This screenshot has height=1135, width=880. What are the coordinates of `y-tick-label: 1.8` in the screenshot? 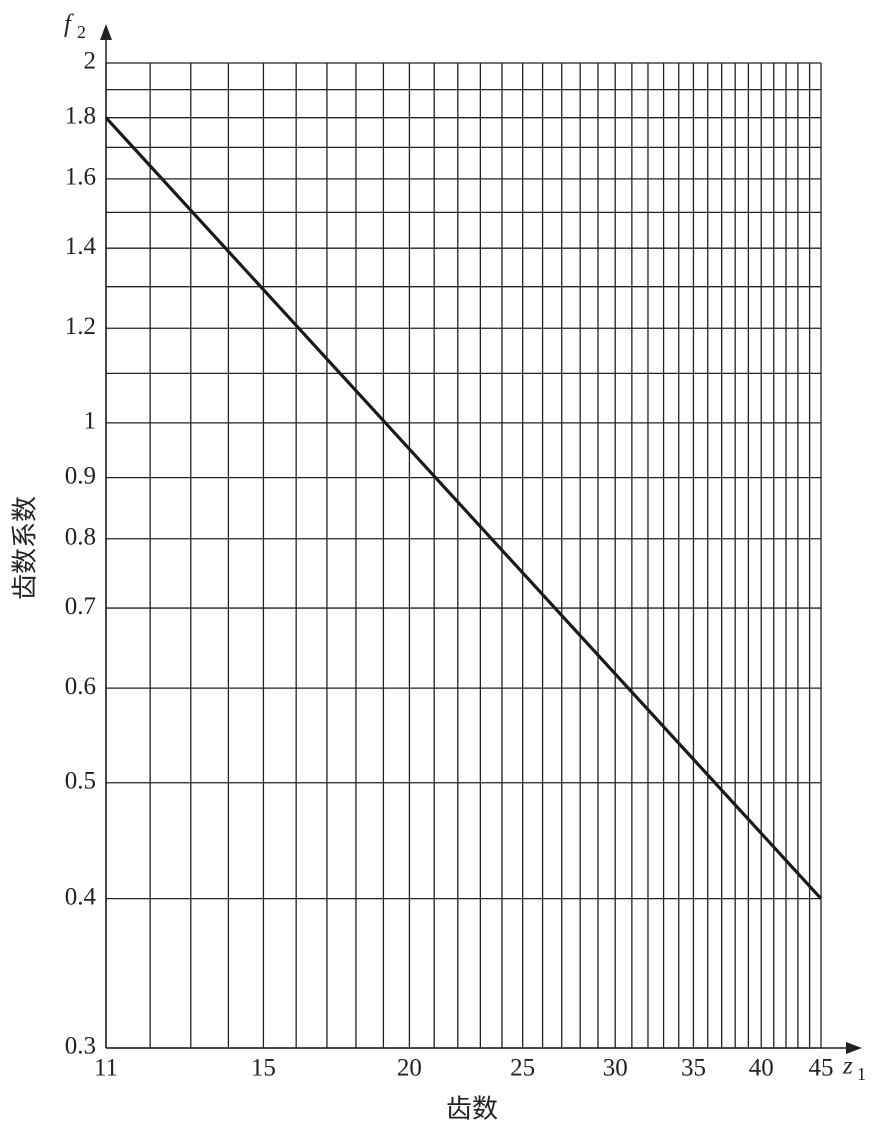 It's located at (80, 115).